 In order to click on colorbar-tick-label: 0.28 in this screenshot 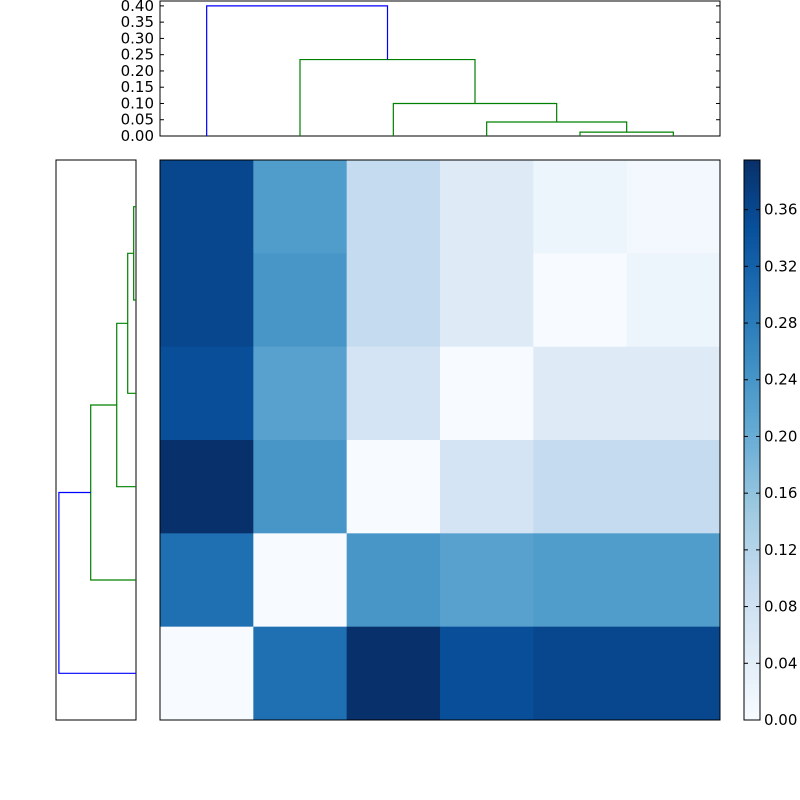, I will do `click(780, 323)`.